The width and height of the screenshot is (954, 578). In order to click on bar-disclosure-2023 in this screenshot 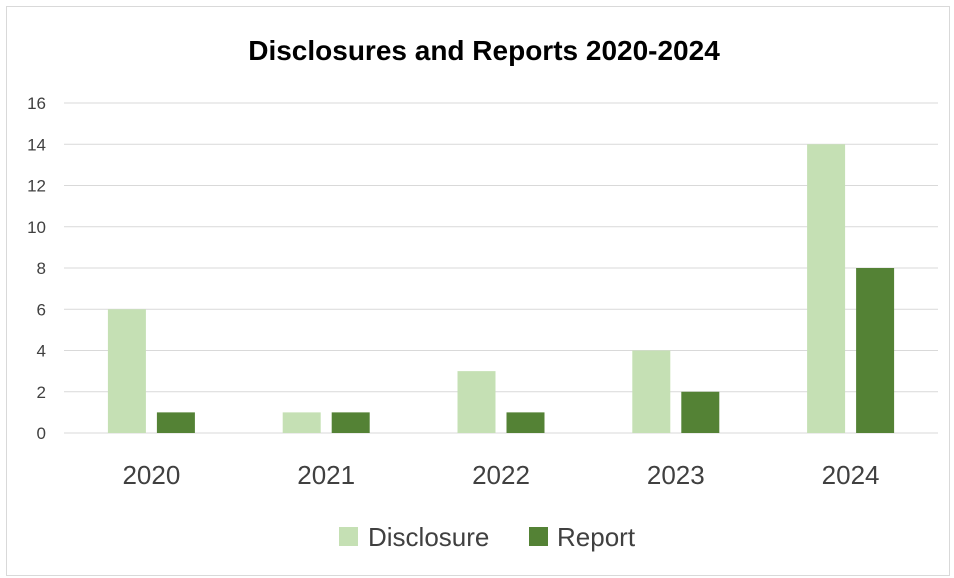, I will do `click(651, 391)`.